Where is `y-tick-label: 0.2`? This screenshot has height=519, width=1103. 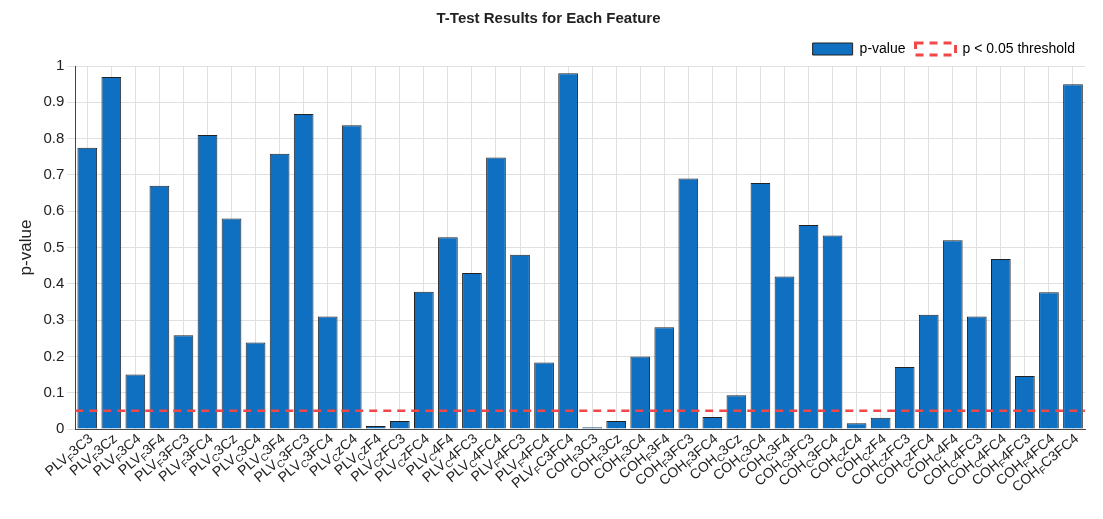 y-tick-label: 0.2 is located at coordinates (54, 355).